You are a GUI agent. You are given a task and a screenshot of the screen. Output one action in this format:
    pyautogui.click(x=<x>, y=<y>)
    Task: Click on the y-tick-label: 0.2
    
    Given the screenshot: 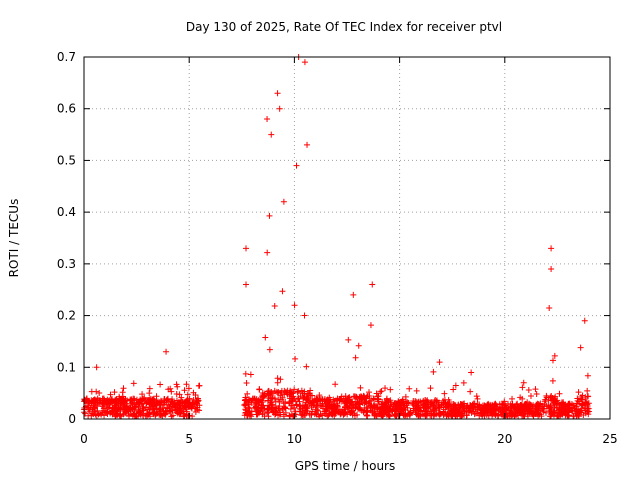 What is the action you would take?
    pyautogui.click(x=66, y=316)
    